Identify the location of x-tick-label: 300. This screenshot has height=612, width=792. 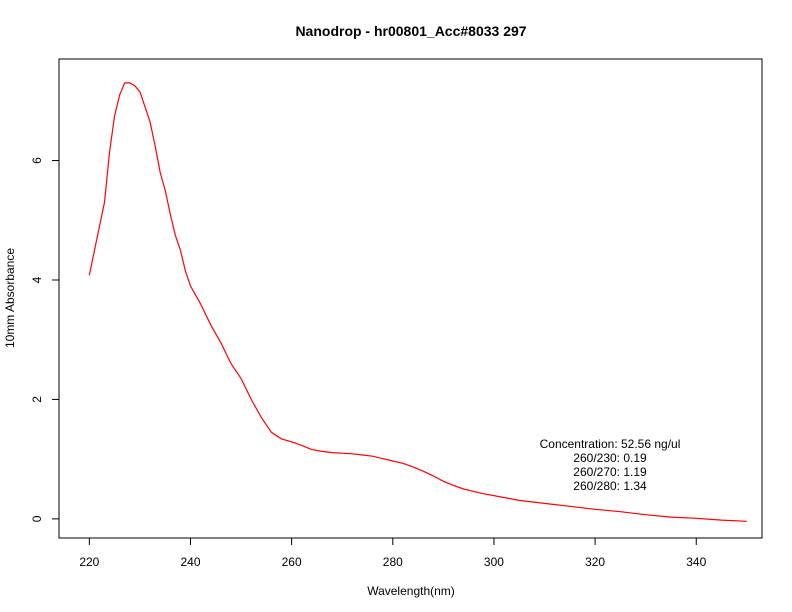
(494, 562).